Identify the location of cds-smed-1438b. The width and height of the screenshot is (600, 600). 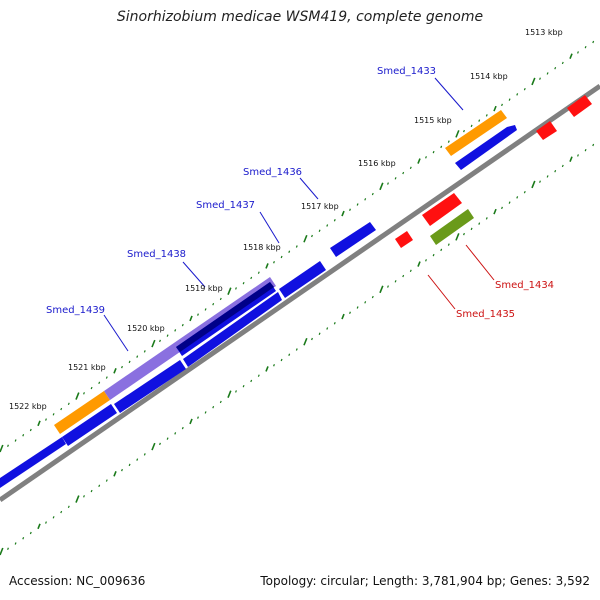
(232, 329).